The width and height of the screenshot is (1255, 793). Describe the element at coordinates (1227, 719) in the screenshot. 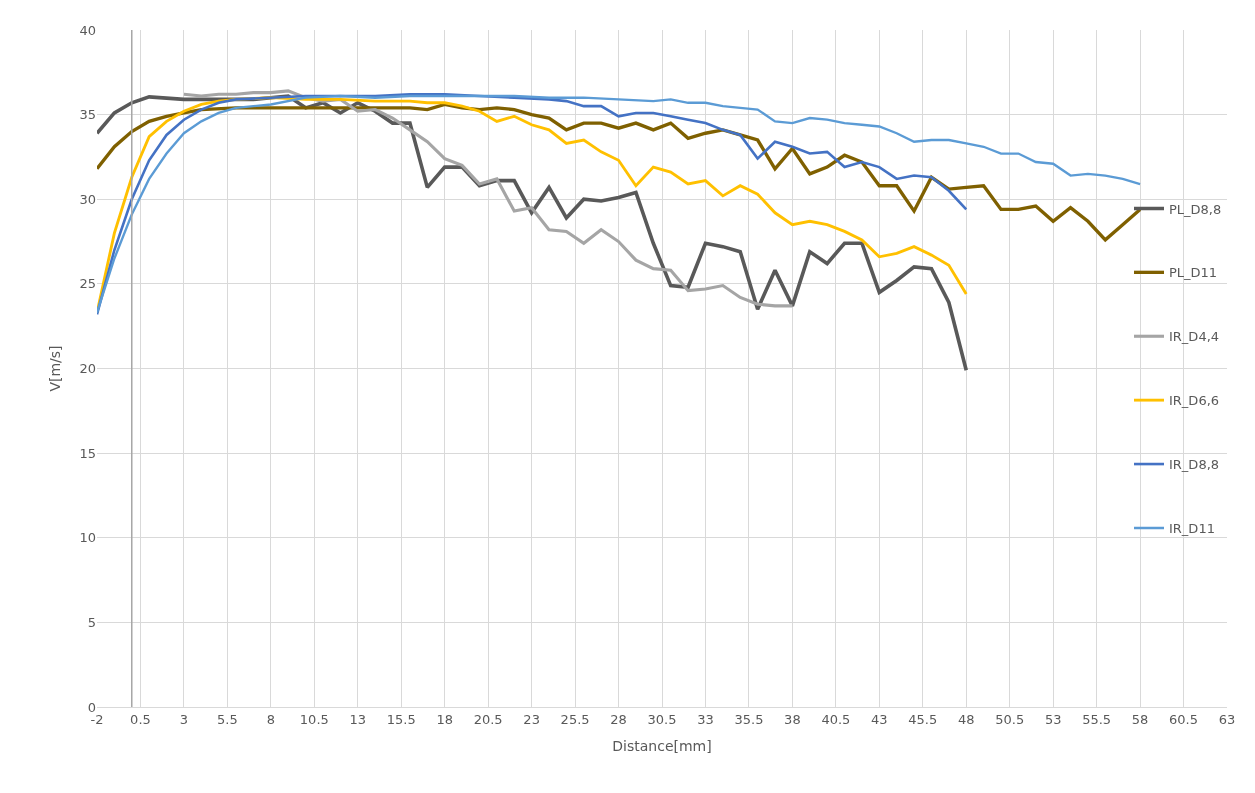

I see `x-tick-label: 63` at that location.